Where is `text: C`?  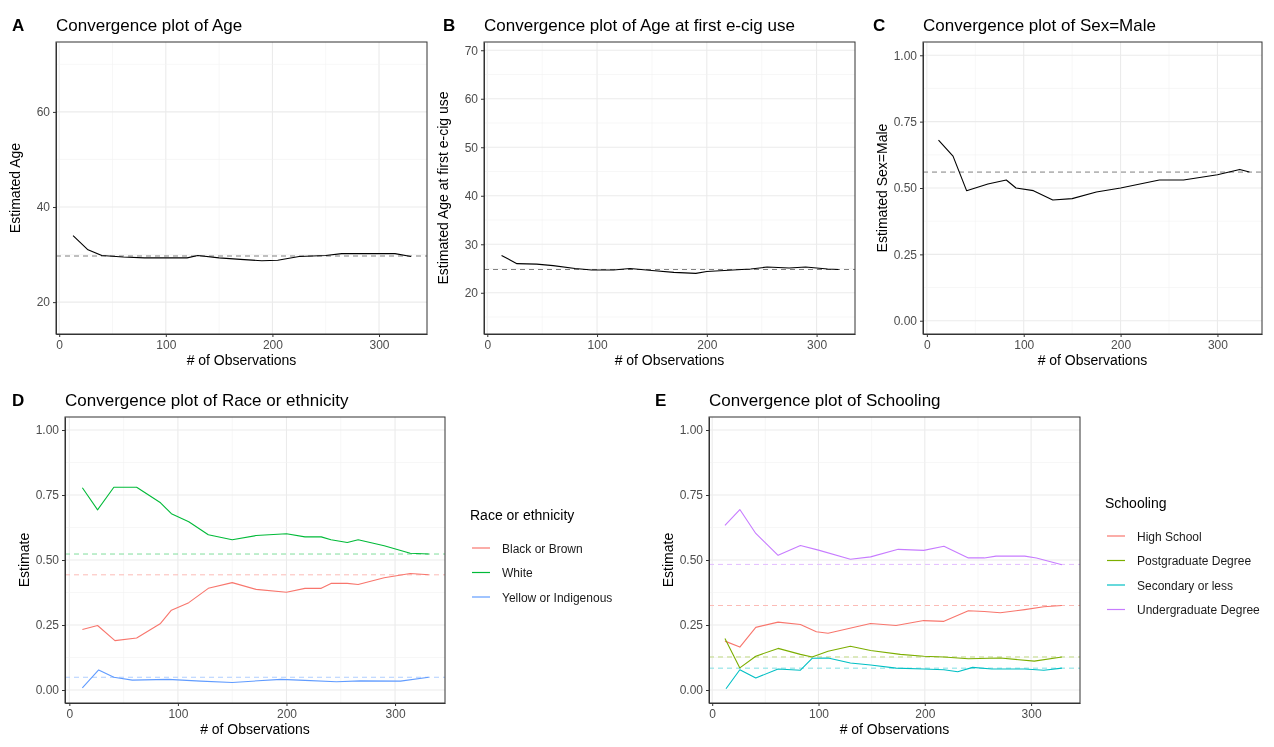
text: C is located at coordinates (879, 25).